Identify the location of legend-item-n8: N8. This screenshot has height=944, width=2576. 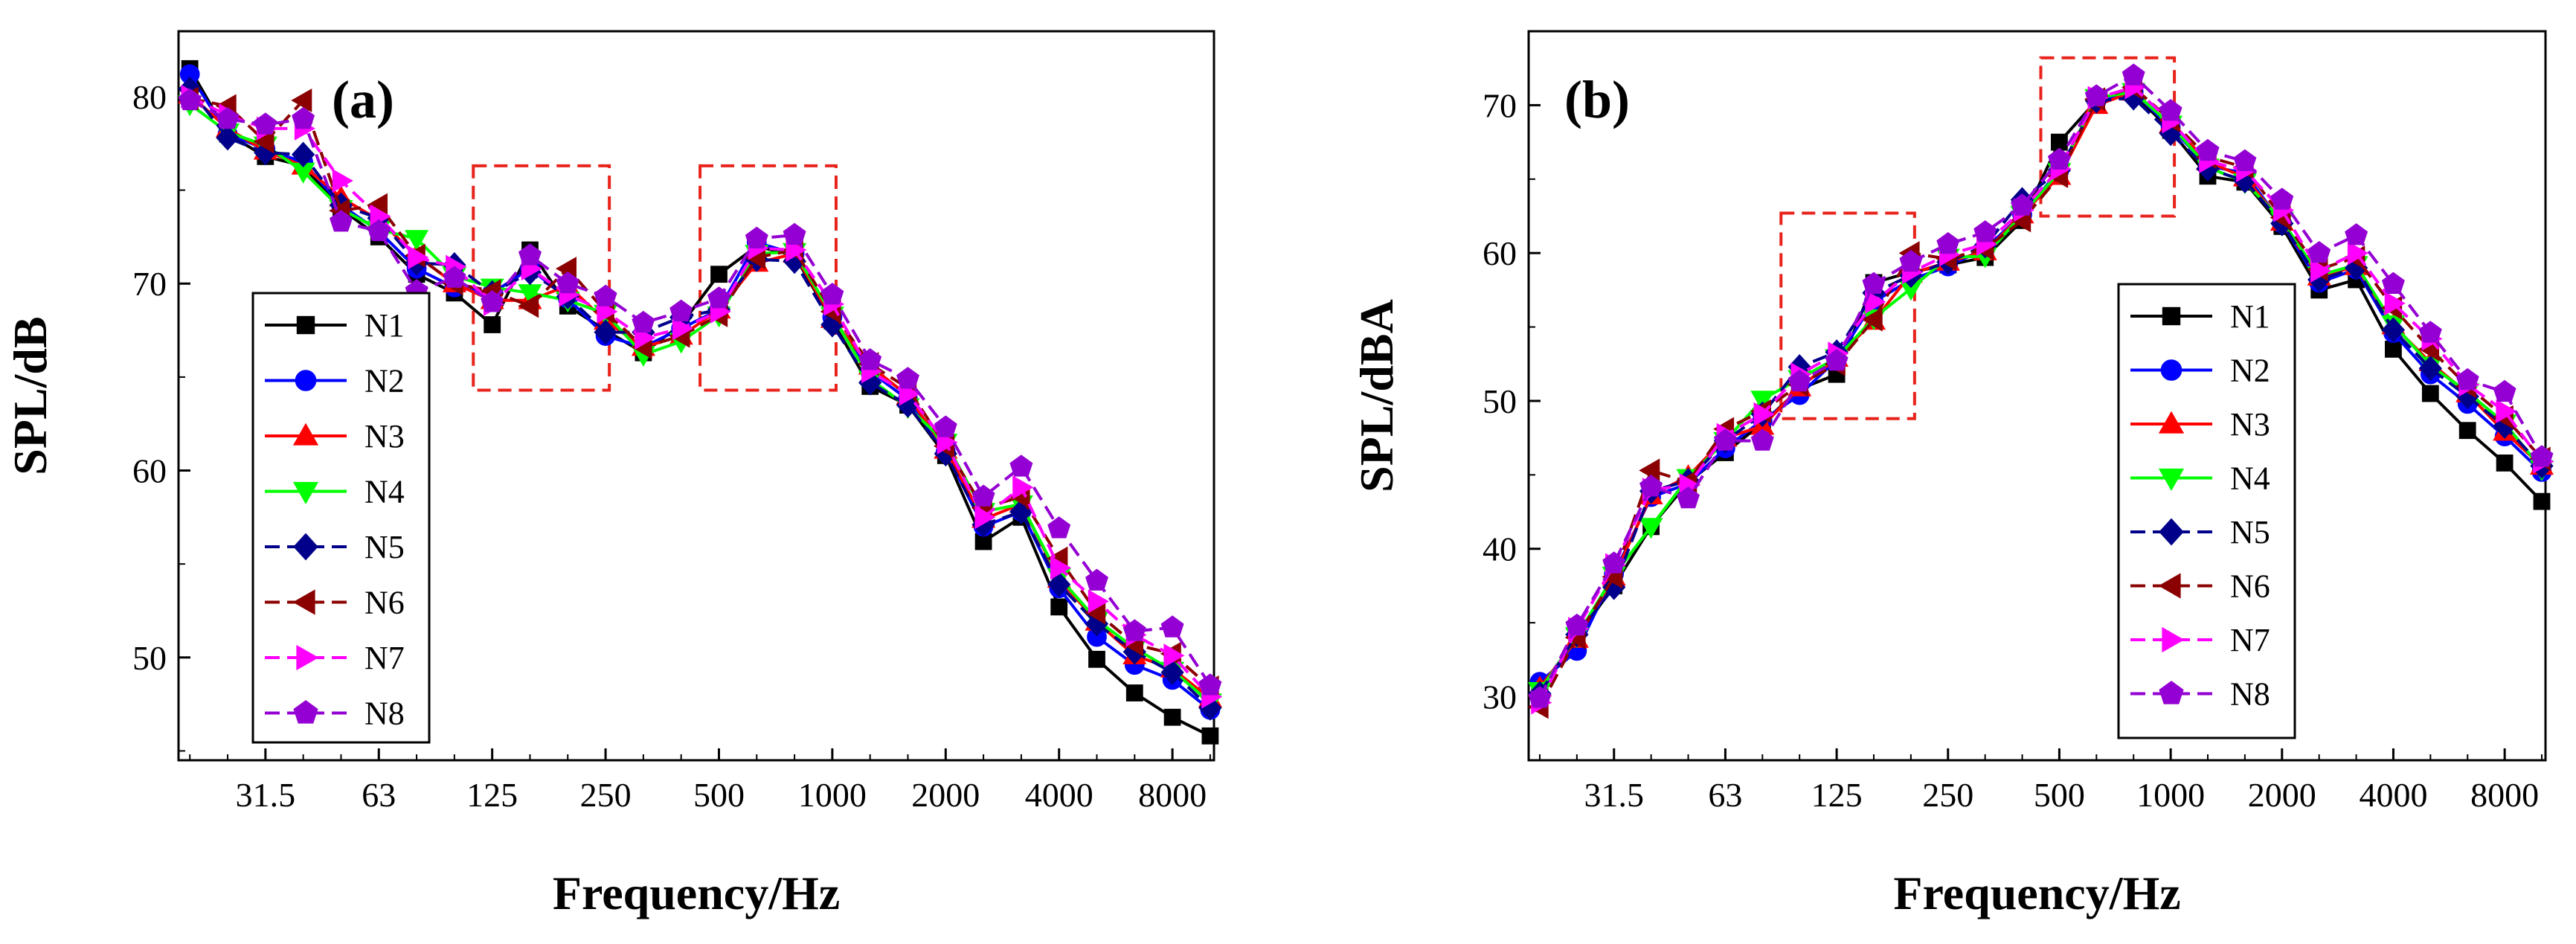
(335, 714).